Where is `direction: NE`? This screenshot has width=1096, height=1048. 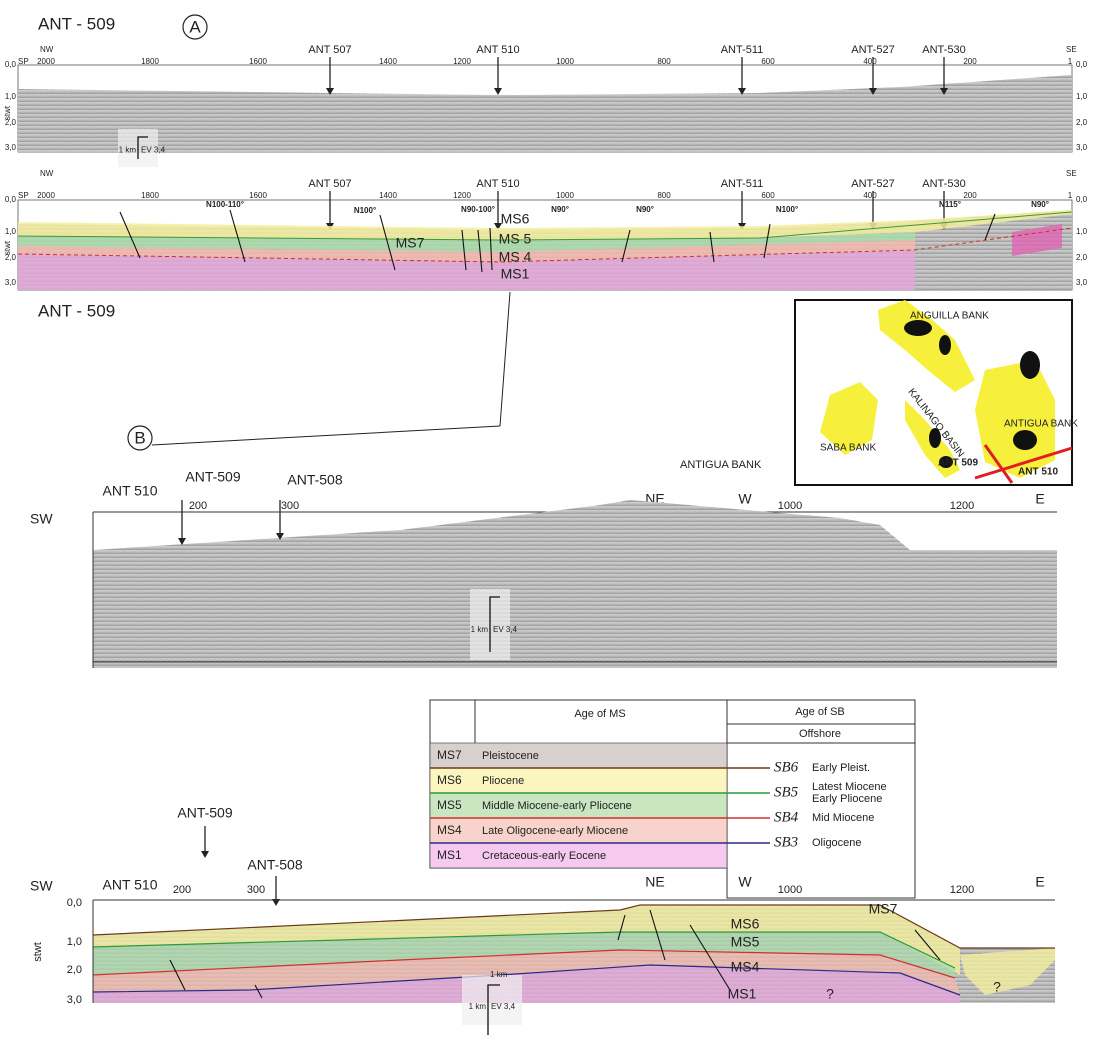 direction: NE is located at coordinates (654, 882).